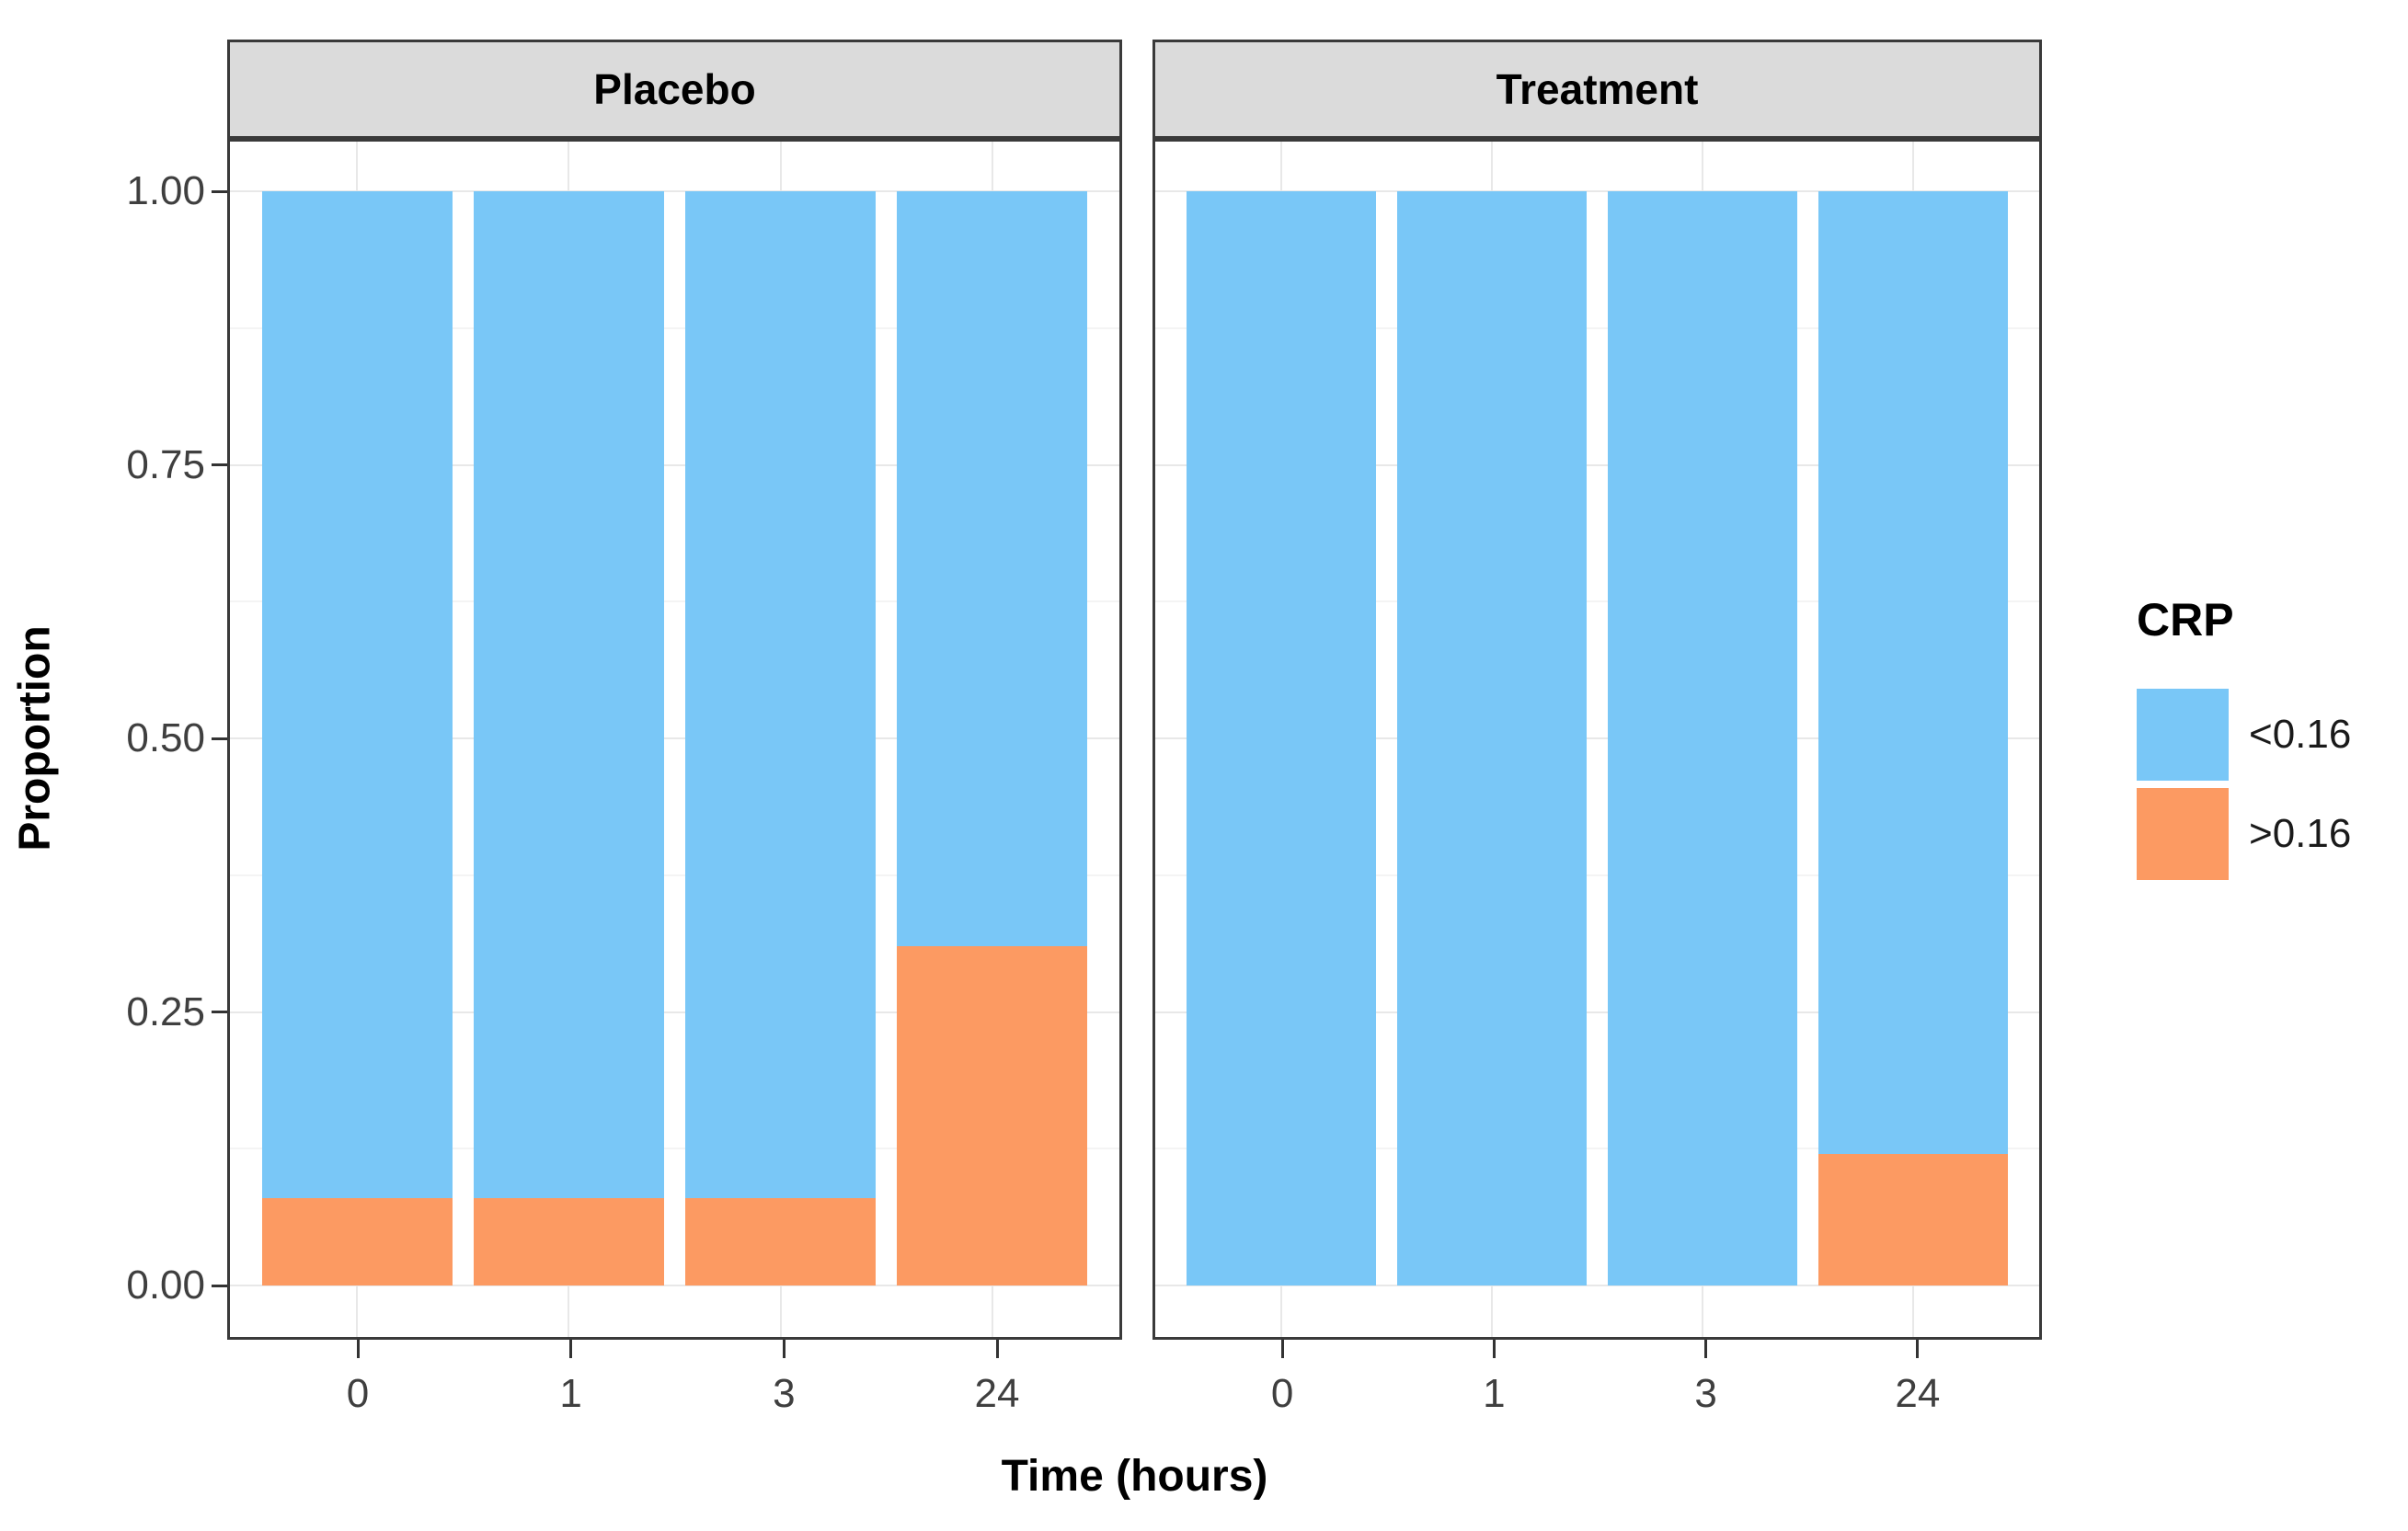 The width and height of the screenshot is (2408, 1531). What do you see at coordinates (2300, 833) in the screenshot?
I see `legend-entry-label: >0.16` at bounding box center [2300, 833].